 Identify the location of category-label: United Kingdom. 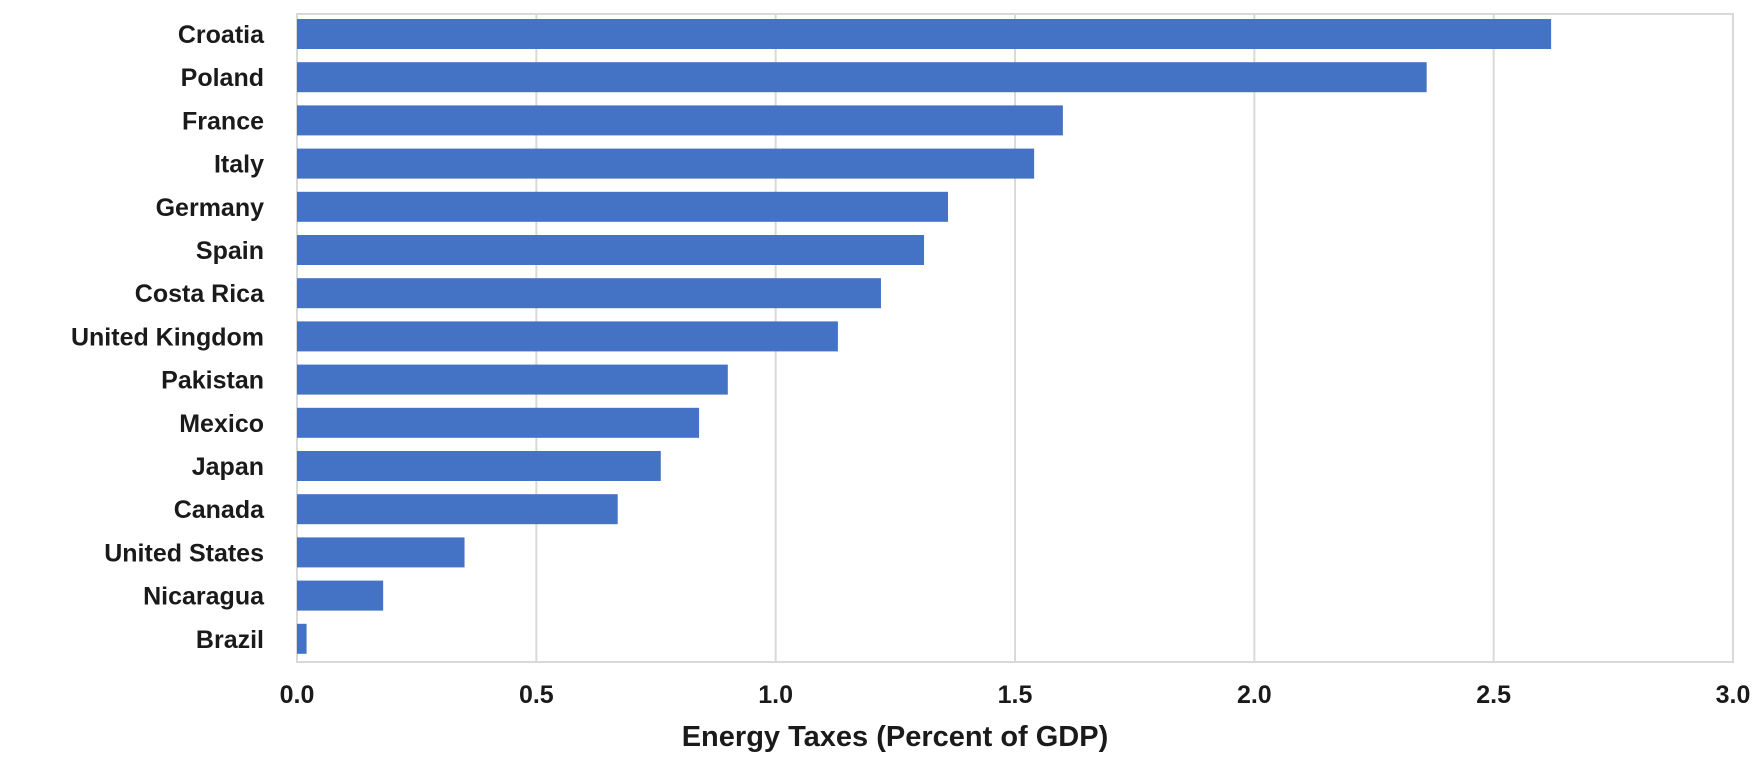
(167, 337).